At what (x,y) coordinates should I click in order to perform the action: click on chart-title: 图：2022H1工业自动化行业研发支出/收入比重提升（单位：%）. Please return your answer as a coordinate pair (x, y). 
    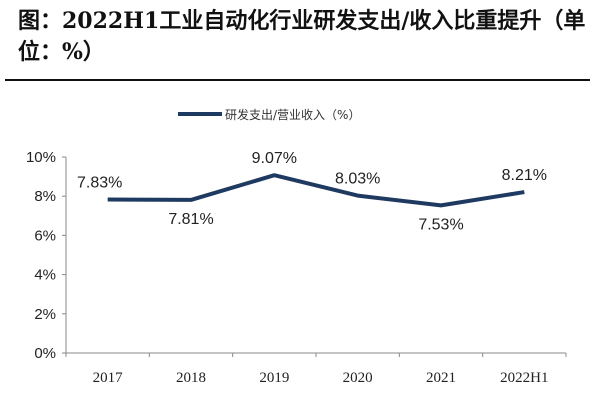
    Looking at the image, I should click on (302, 36).